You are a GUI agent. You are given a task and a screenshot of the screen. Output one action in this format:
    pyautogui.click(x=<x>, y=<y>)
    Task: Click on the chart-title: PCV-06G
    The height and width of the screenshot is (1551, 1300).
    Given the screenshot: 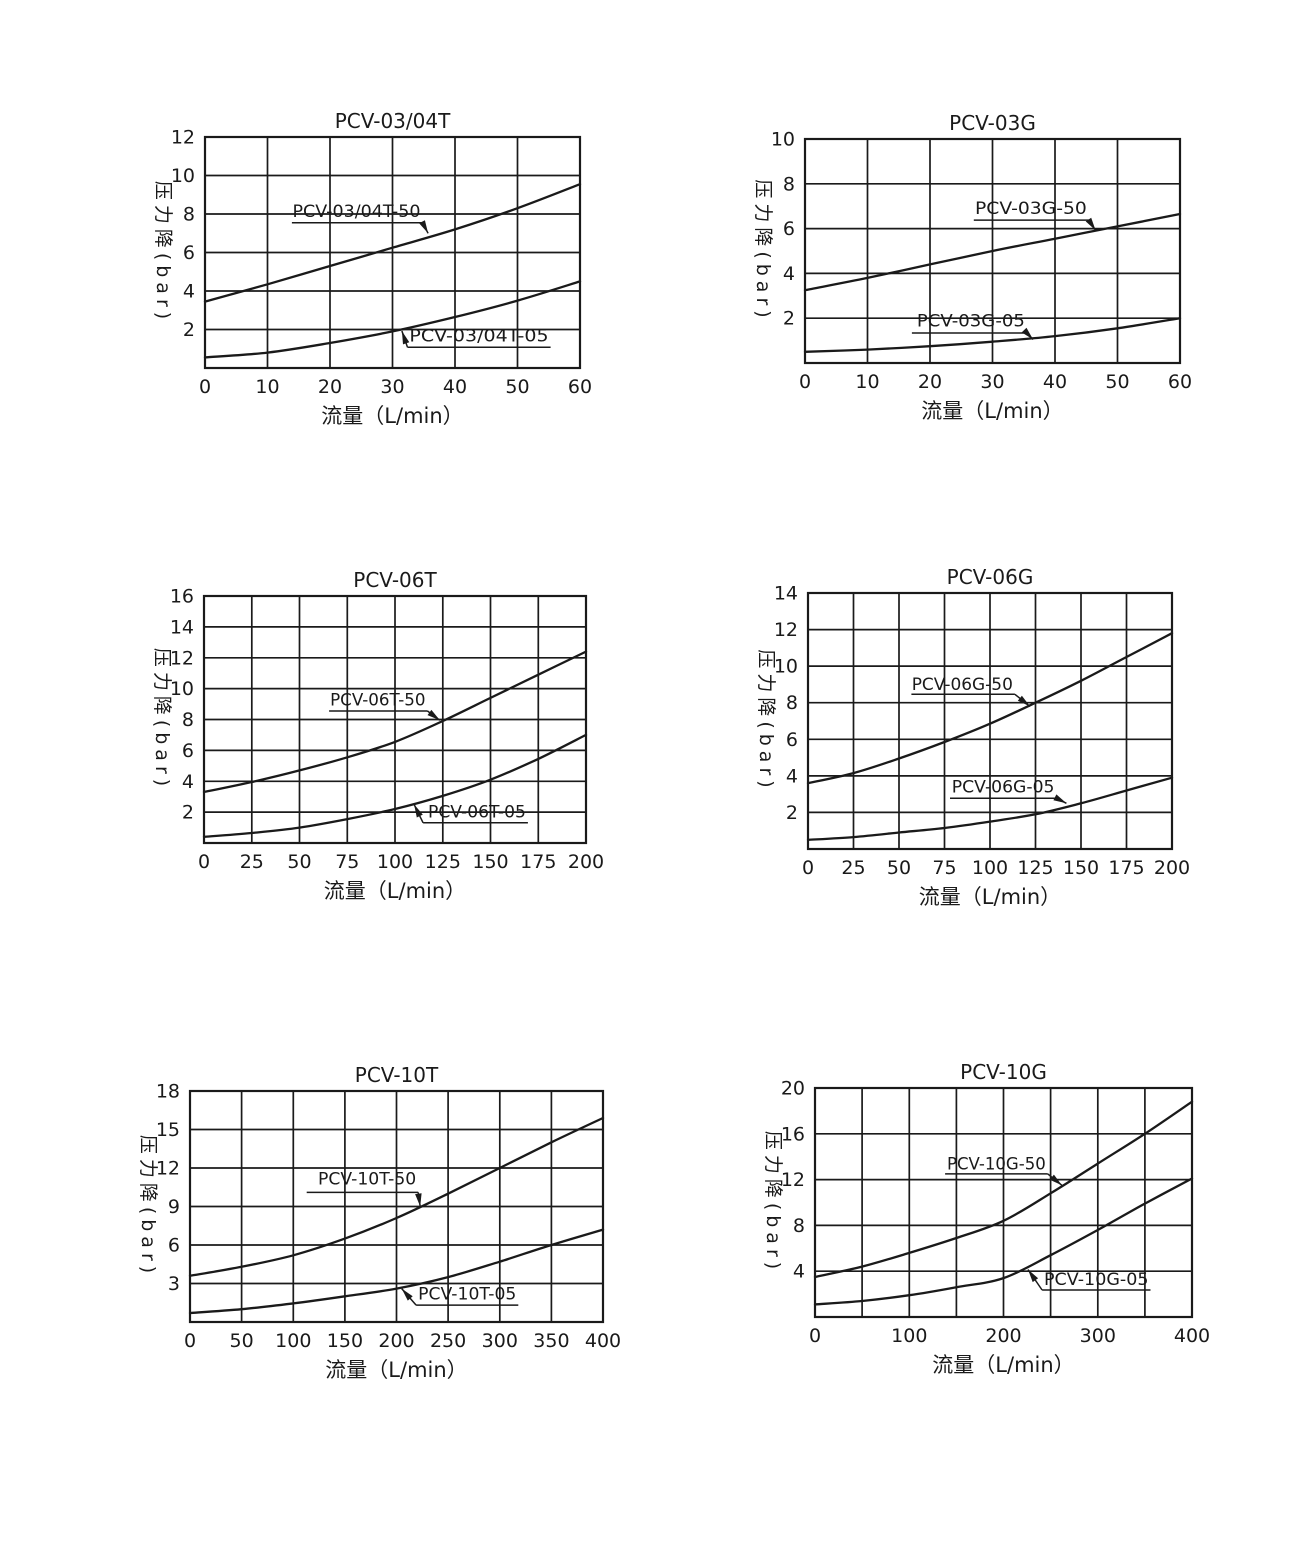 What is the action you would take?
    pyautogui.click(x=990, y=577)
    